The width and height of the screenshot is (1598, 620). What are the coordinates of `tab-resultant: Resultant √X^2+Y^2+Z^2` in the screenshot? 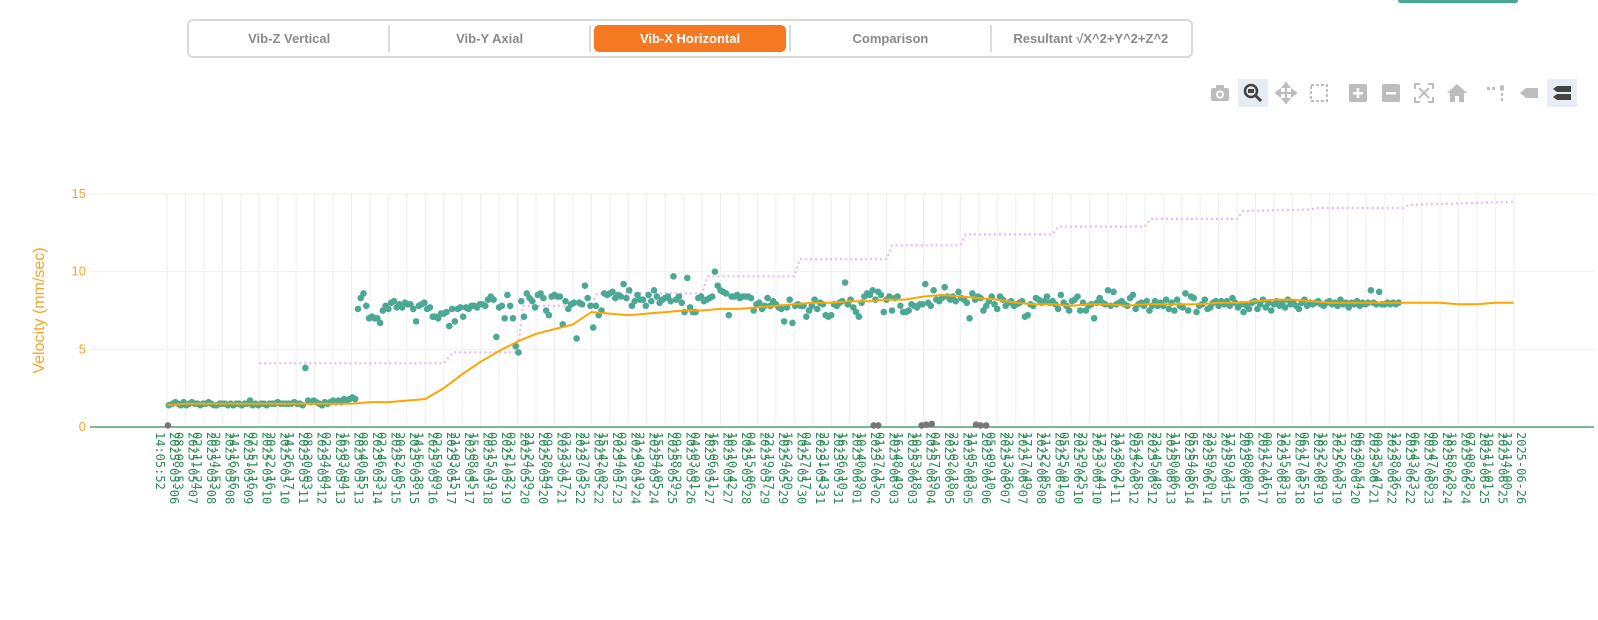 It's located at (1088, 38).